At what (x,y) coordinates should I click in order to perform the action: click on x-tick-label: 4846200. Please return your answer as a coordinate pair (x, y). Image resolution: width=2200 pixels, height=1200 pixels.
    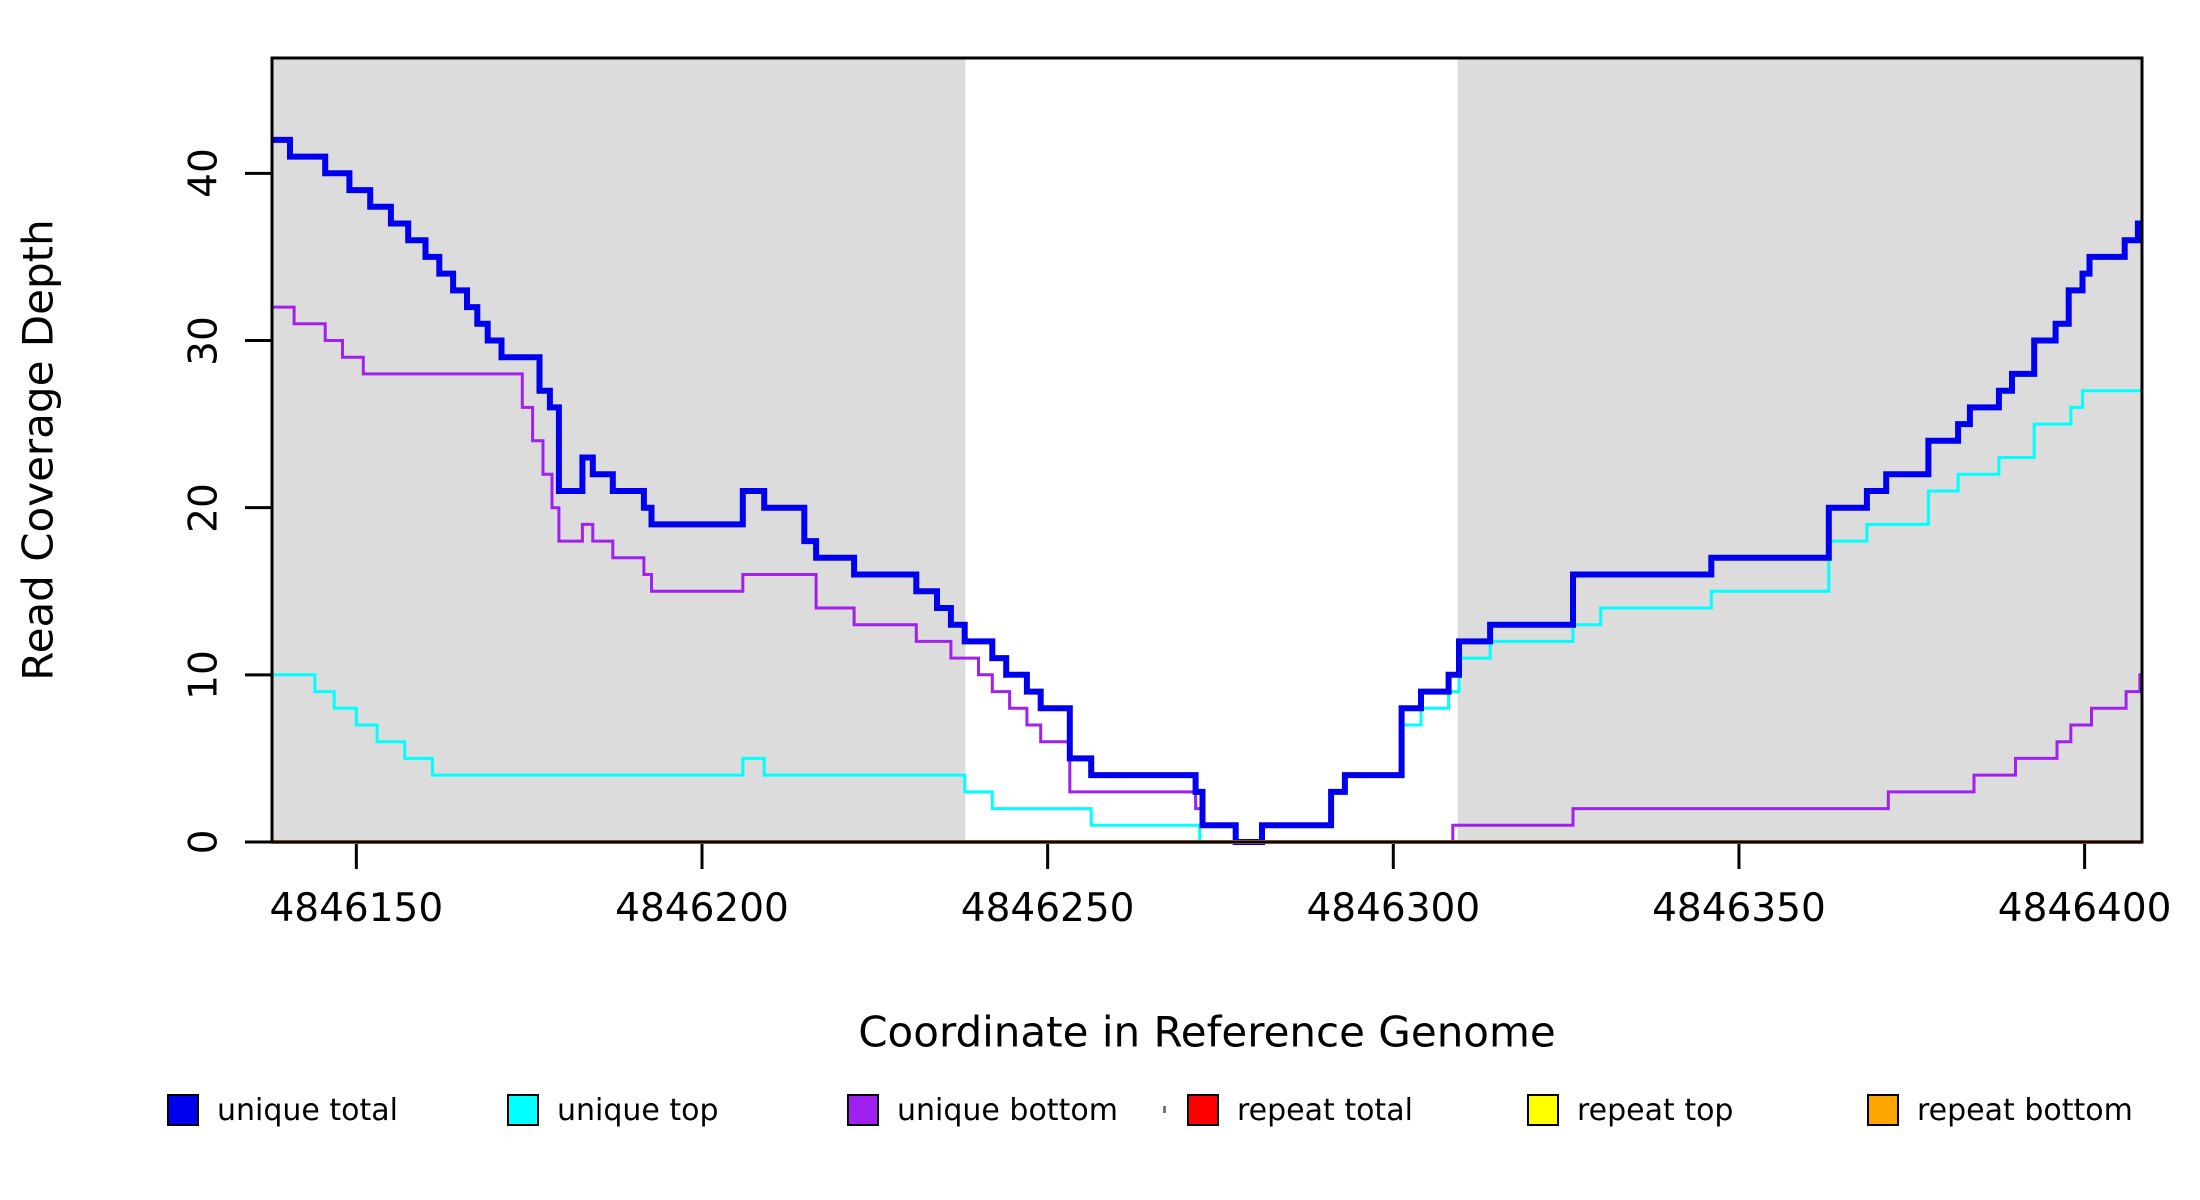
    Looking at the image, I should click on (702, 908).